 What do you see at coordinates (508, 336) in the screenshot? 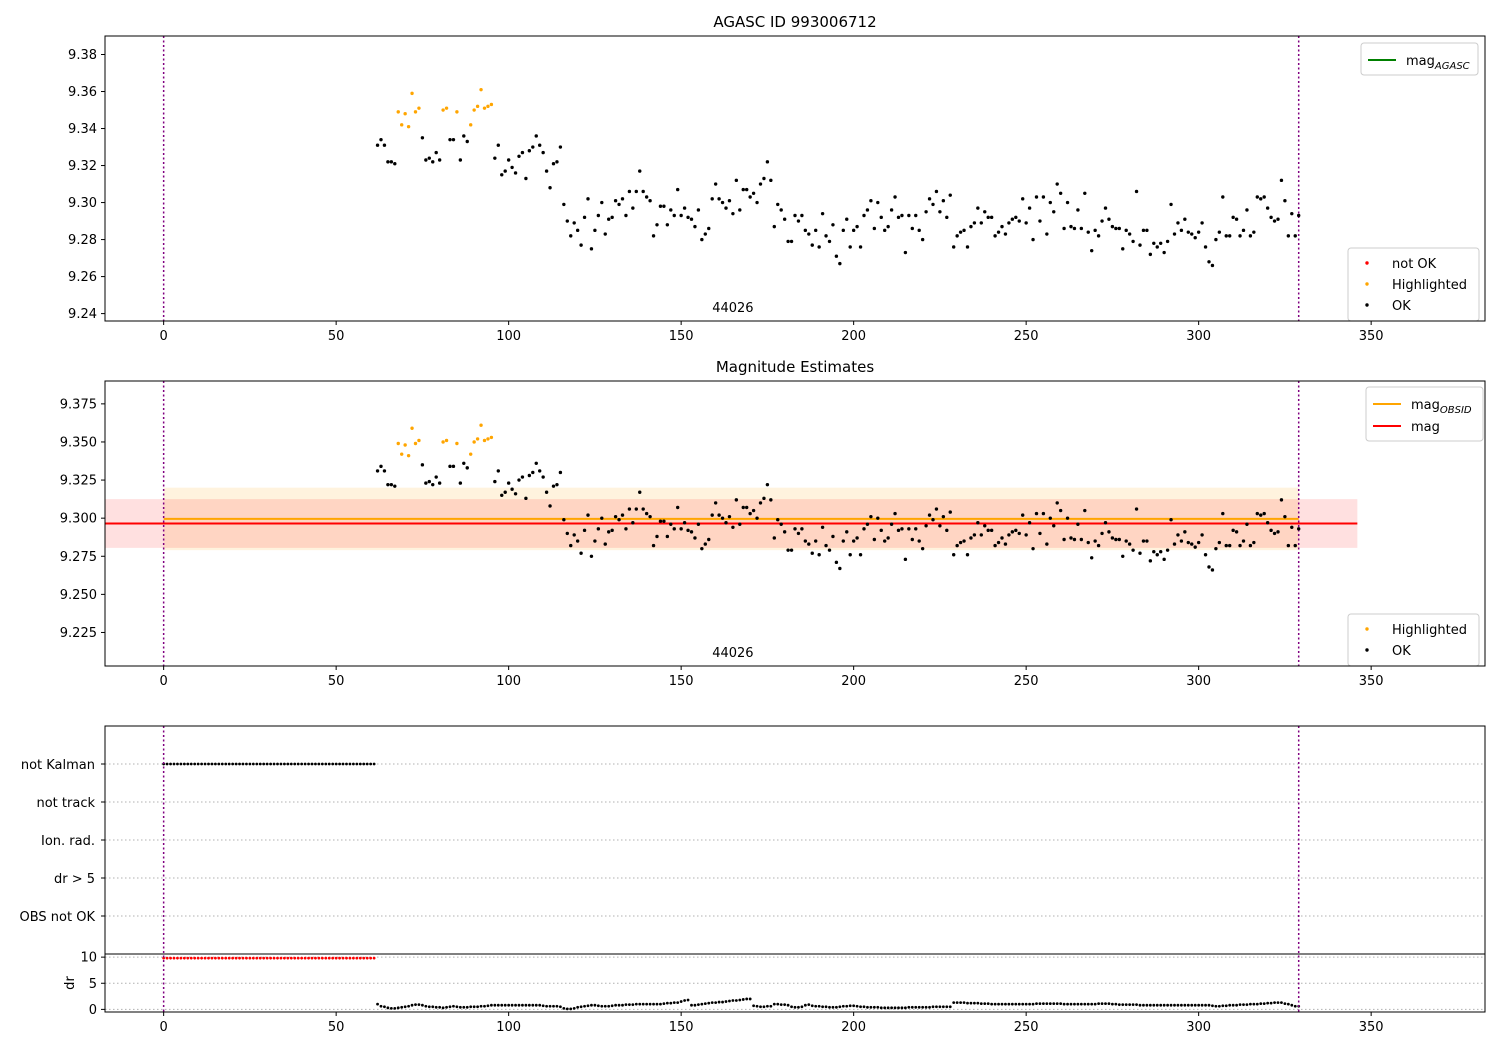
I see `panel1-xtick-label: 100` at bounding box center [508, 336].